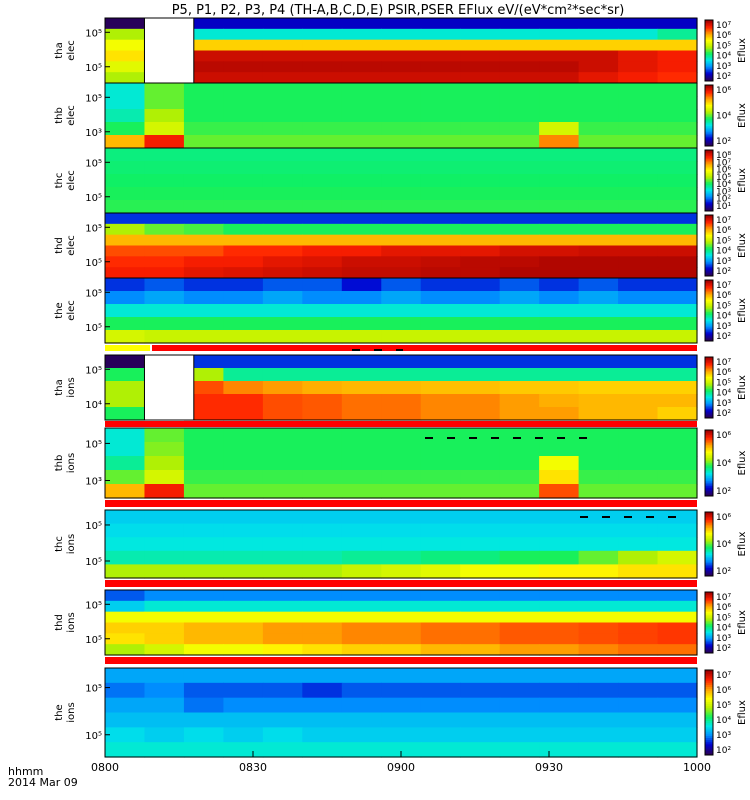 The image size is (750, 800). I want to click on colorbar-tick-label: 10⁶, so click(723, 608).